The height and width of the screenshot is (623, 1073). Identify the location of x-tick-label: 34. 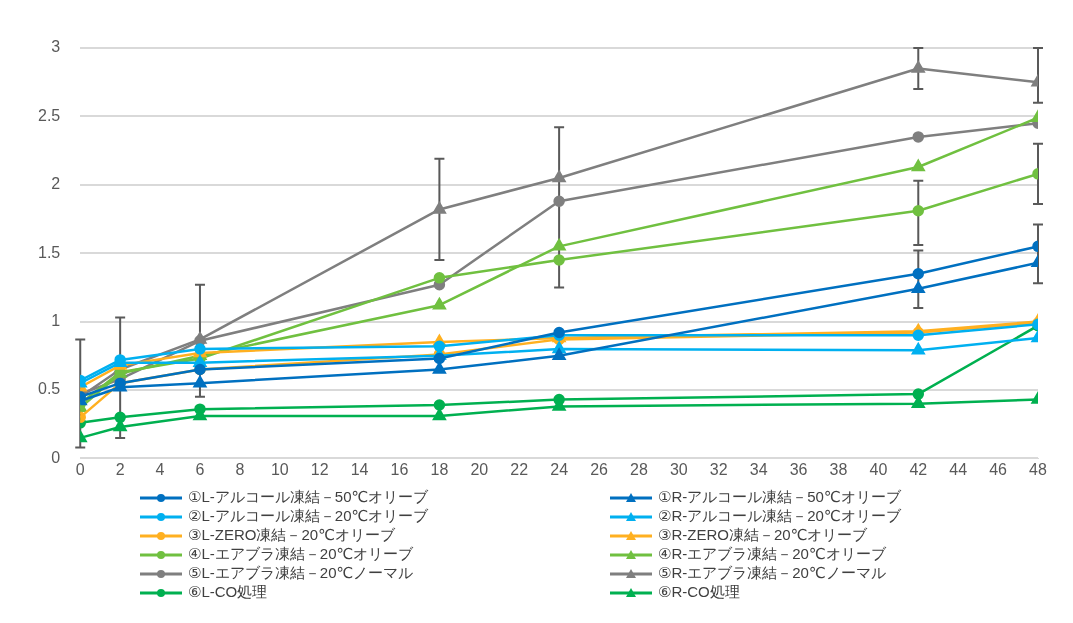
(758, 470).